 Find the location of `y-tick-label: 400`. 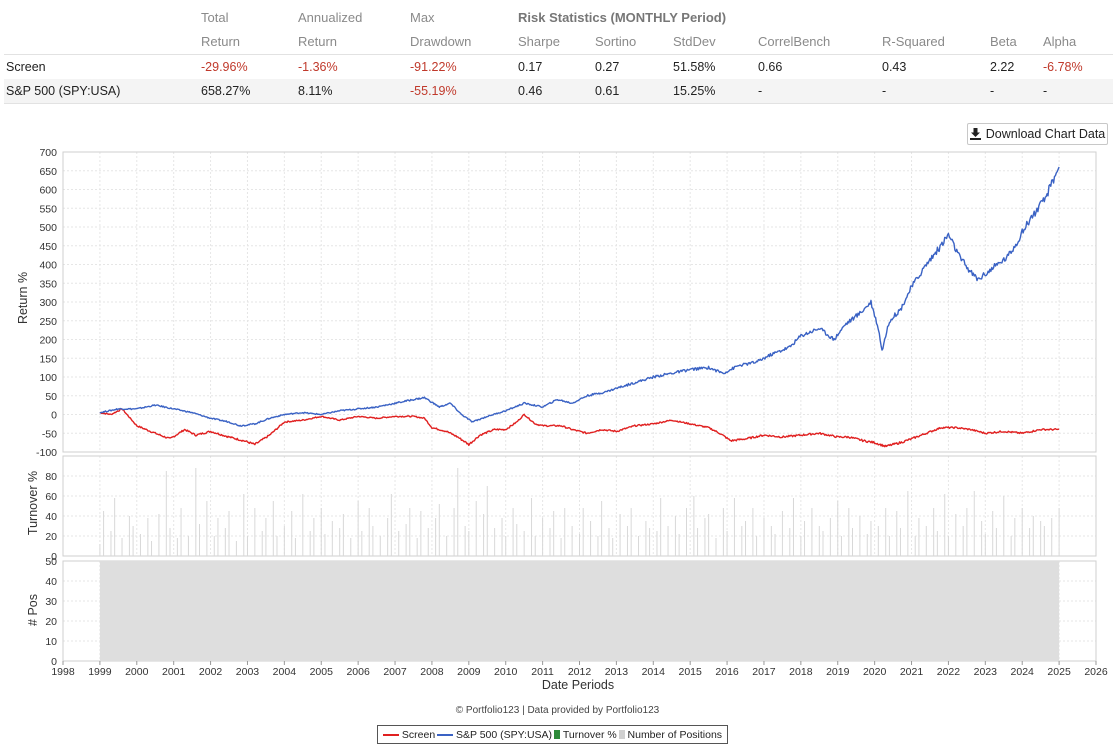

y-tick-label: 400 is located at coordinates (48, 266).